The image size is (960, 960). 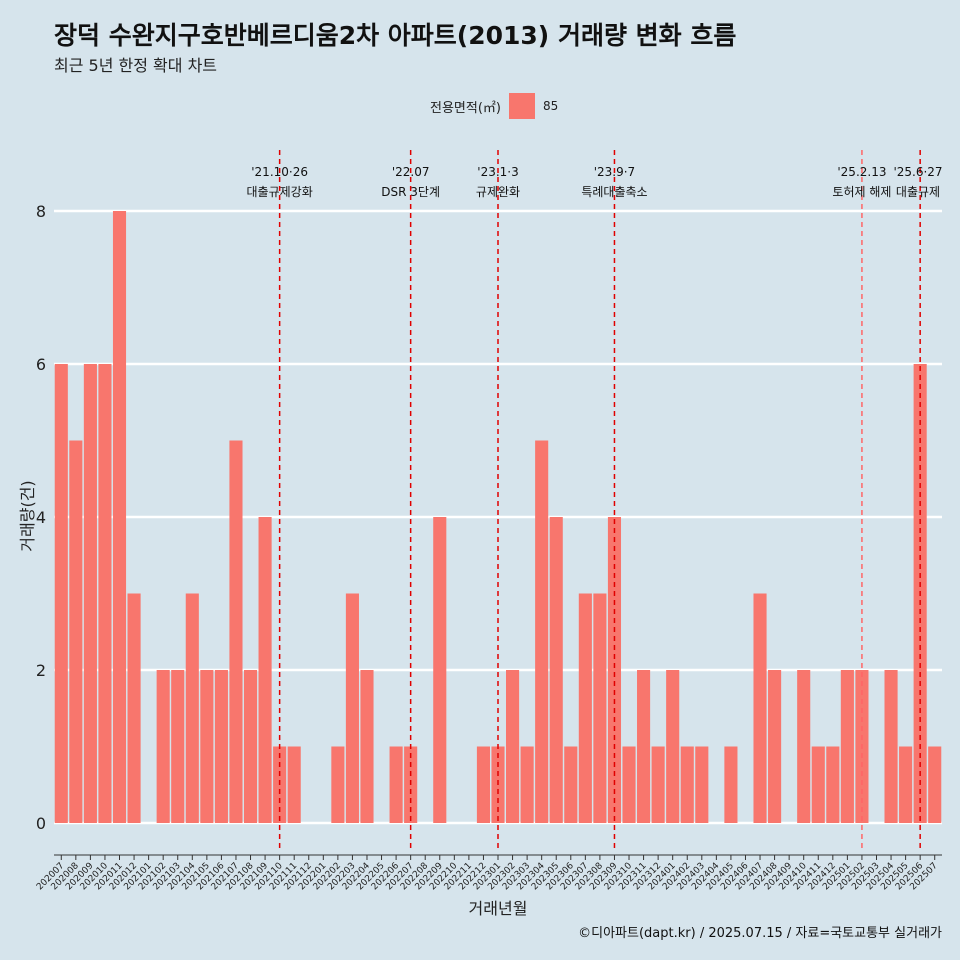 I want to click on legend-item-label: 85, so click(x=550, y=106).